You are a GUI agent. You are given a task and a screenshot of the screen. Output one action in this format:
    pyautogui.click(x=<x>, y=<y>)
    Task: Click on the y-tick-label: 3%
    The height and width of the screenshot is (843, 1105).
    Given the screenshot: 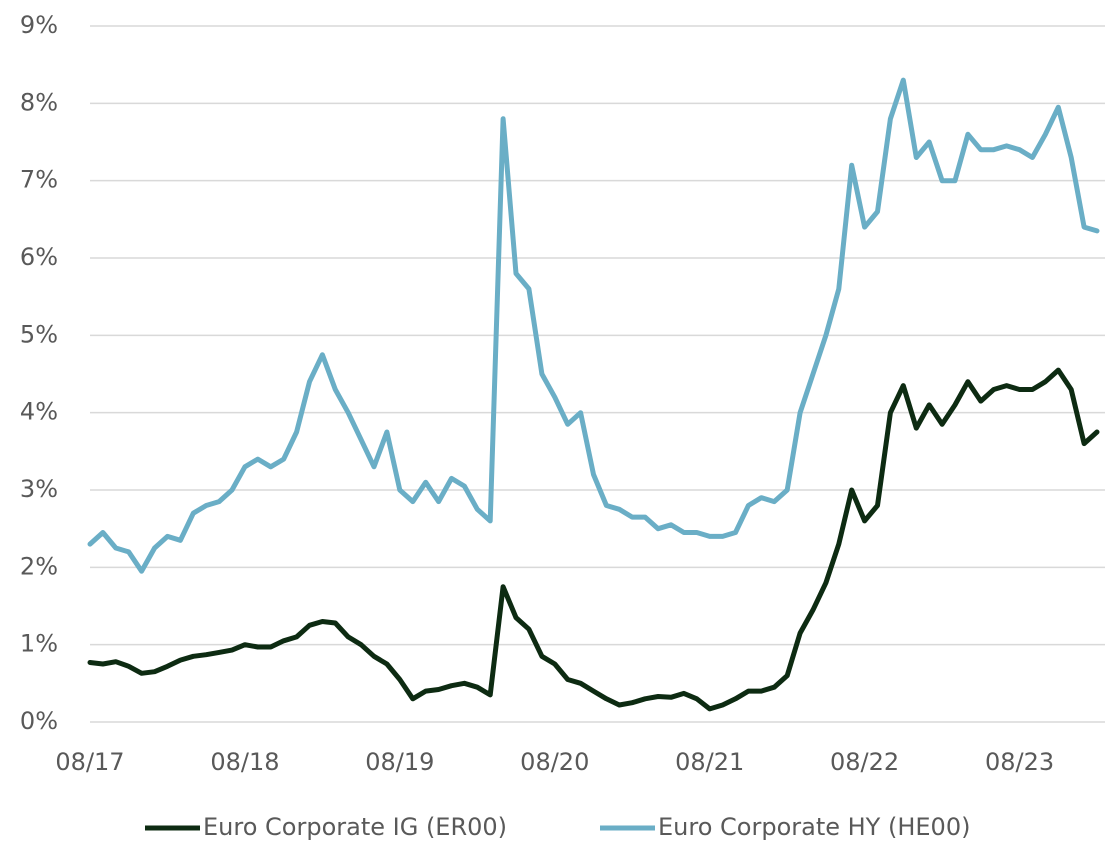 What is the action you would take?
    pyautogui.click(x=39, y=489)
    